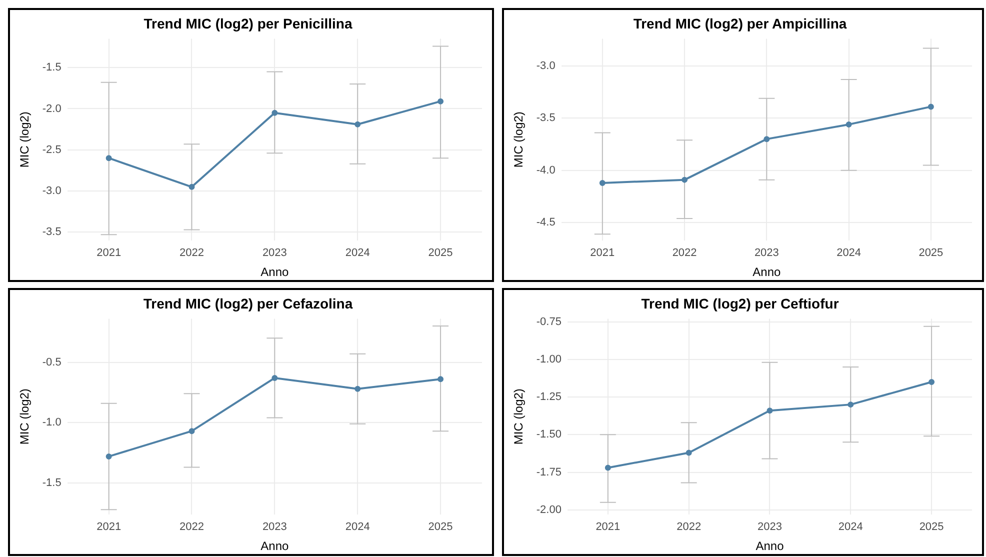  What do you see at coordinates (52, 108) in the screenshot?
I see `y-tick-label: -2.0` at bounding box center [52, 108].